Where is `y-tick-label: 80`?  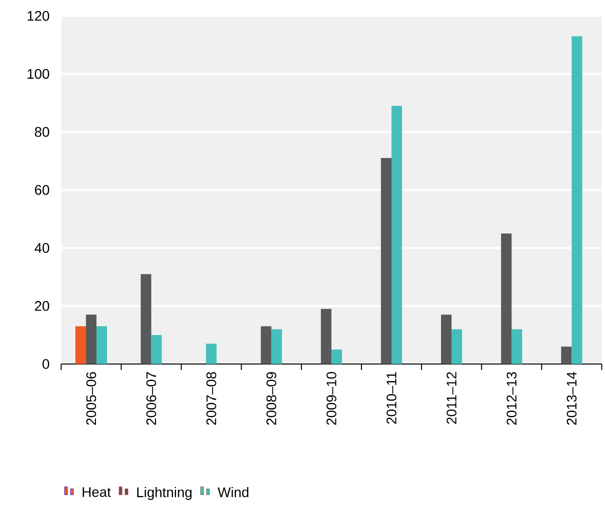
y-tick-label: 80 is located at coordinates (42, 131).